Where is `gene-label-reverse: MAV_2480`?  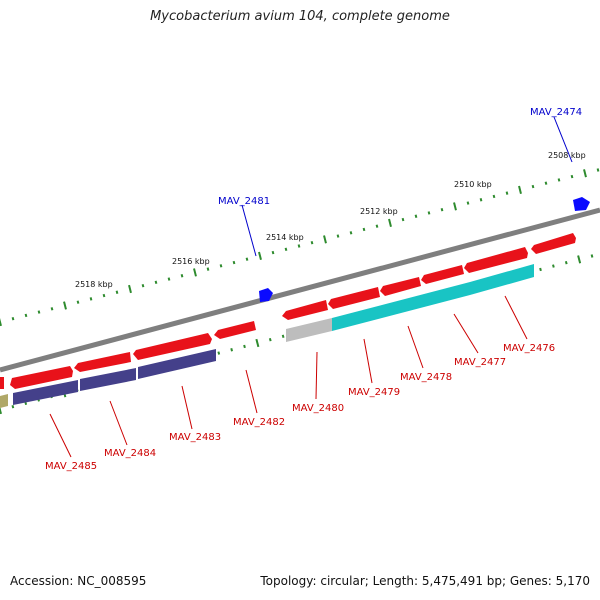
gene-label-reverse: MAV_2480 is located at coordinates (318, 408).